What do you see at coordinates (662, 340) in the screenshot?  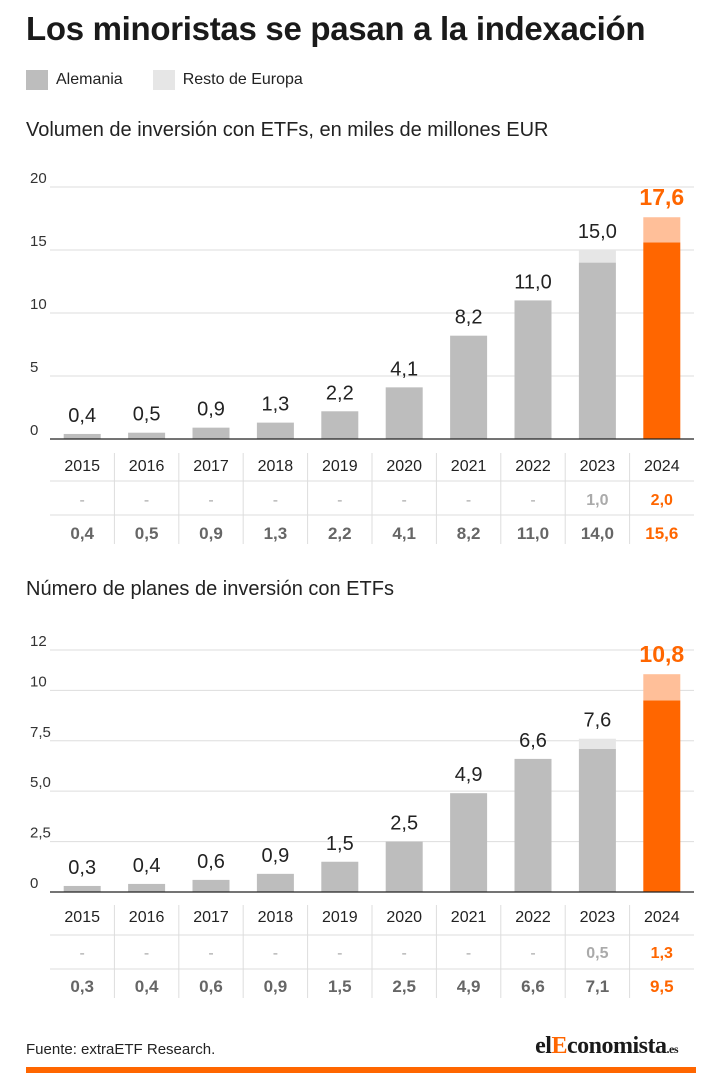 I see `bar-germany-2024` at bounding box center [662, 340].